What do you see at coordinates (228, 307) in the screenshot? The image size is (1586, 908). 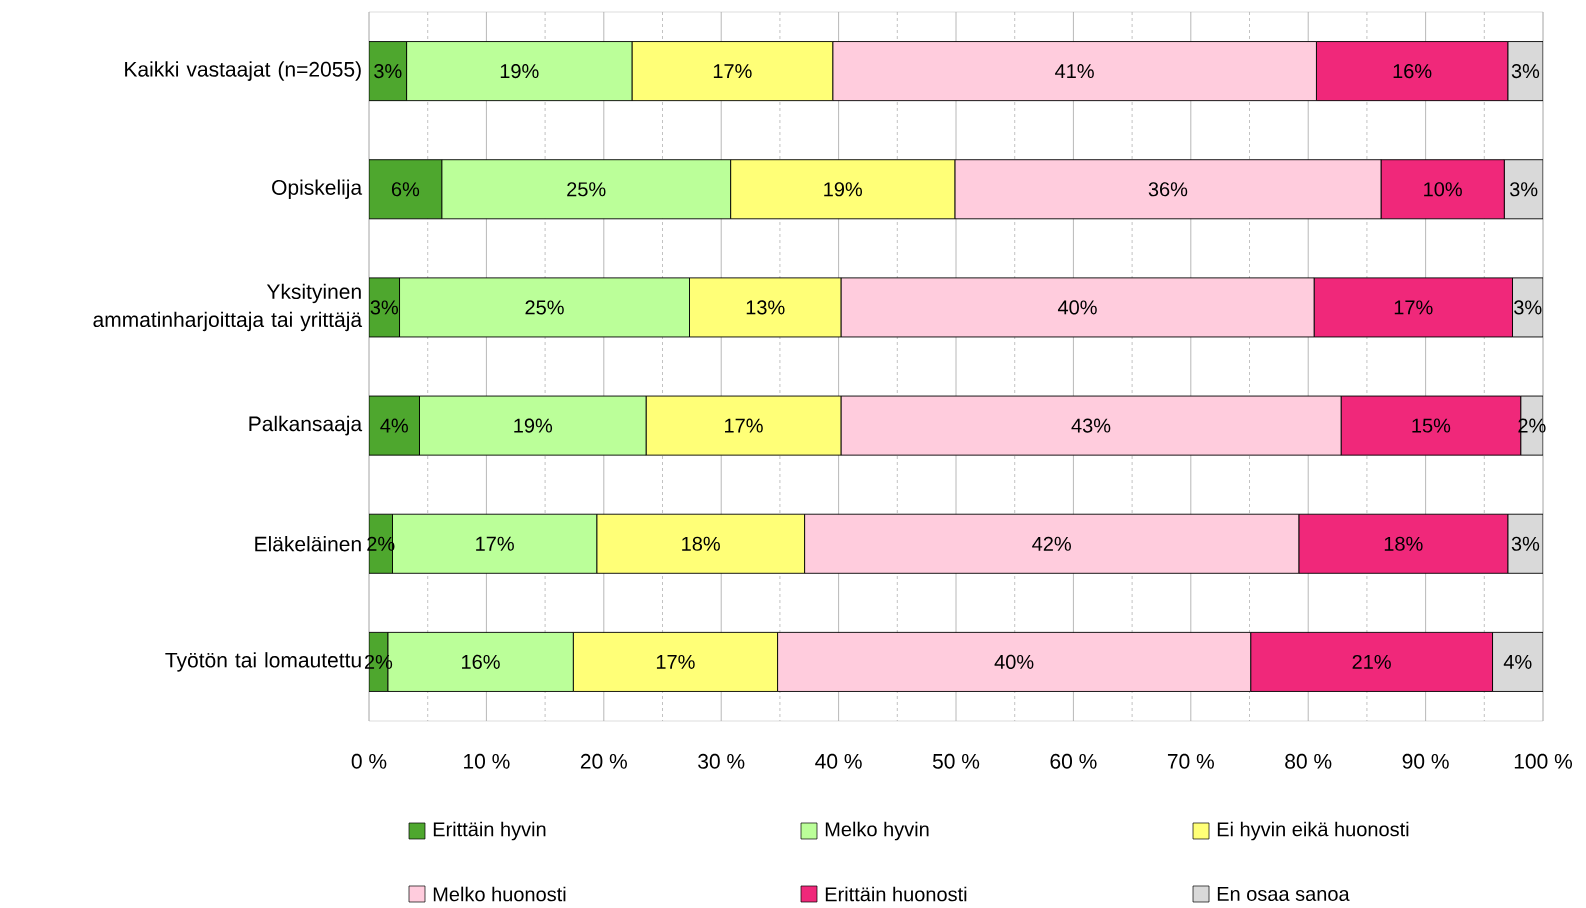 I see `y-tick-label: Yksityinen ammatinharjoittaja tai yrittäjä` at bounding box center [228, 307].